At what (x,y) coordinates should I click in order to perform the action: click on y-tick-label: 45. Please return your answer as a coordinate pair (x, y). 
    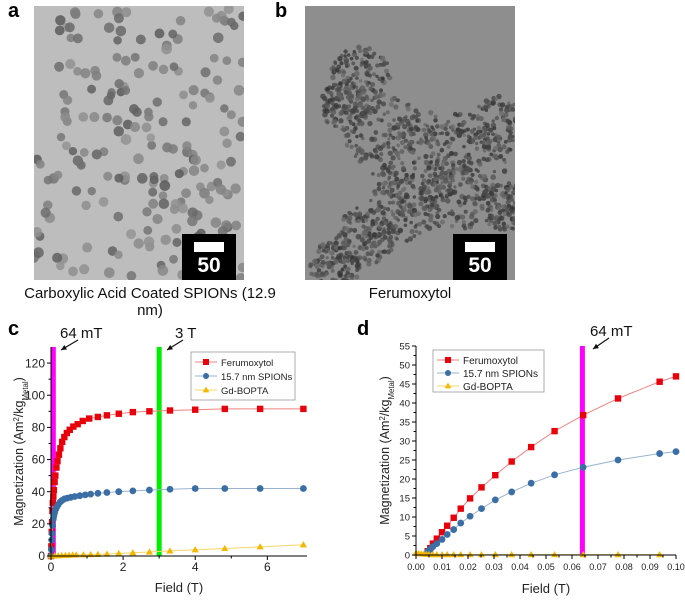
    Looking at the image, I should click on (404, 384).